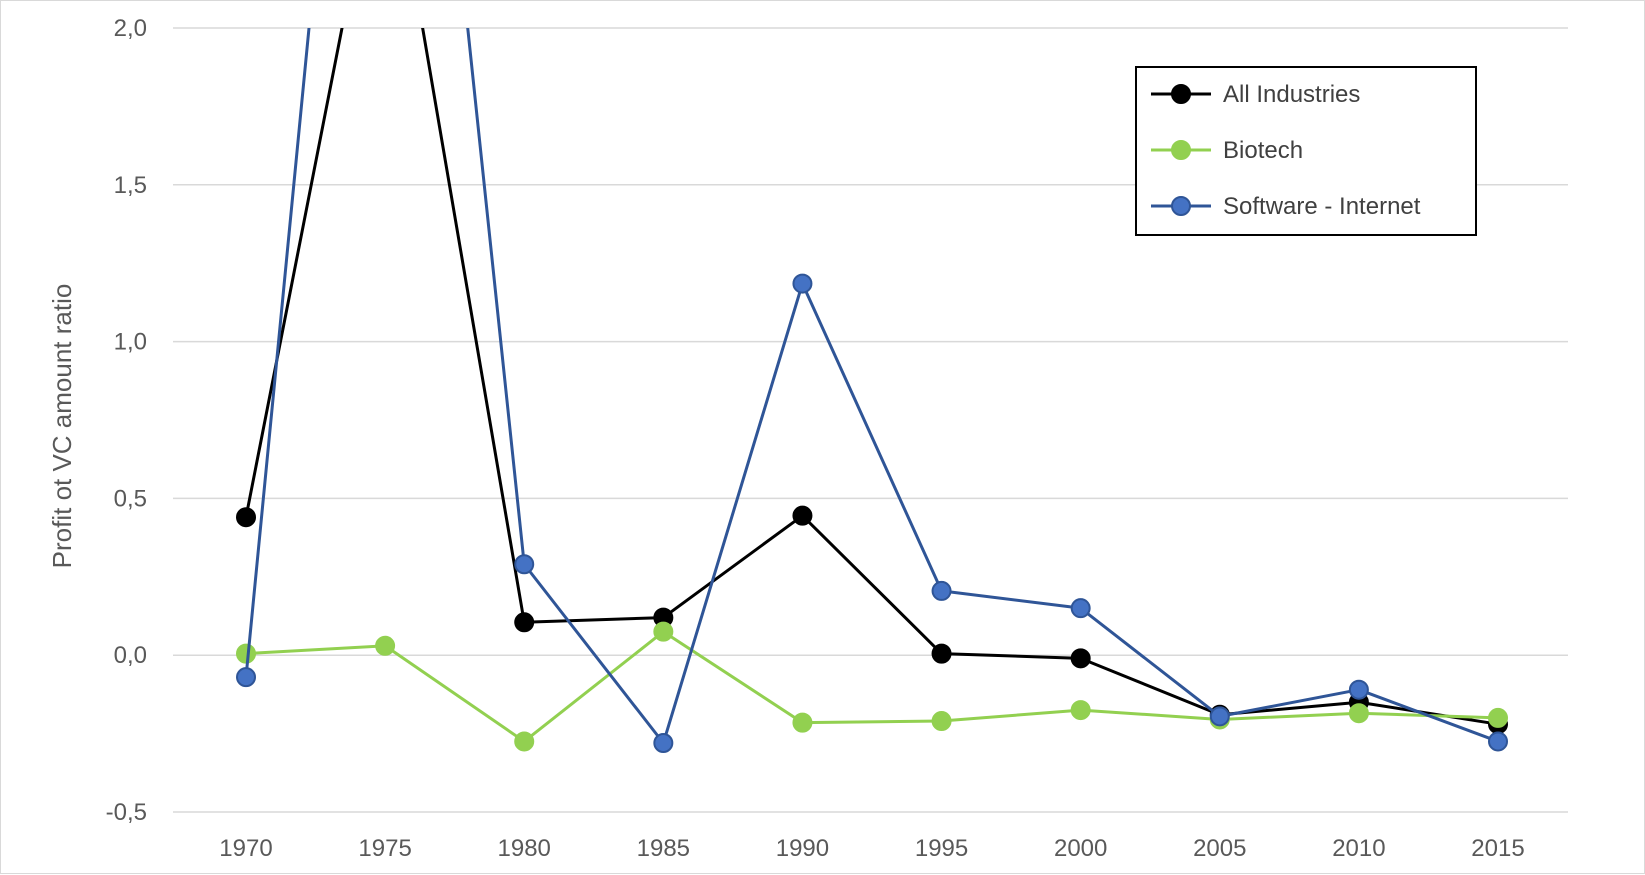 This screenshot has height=875, width=1645. Describe the element at coordinates (384, 848) in the screenshot. I see `x-tick-label: 1975` at that location.